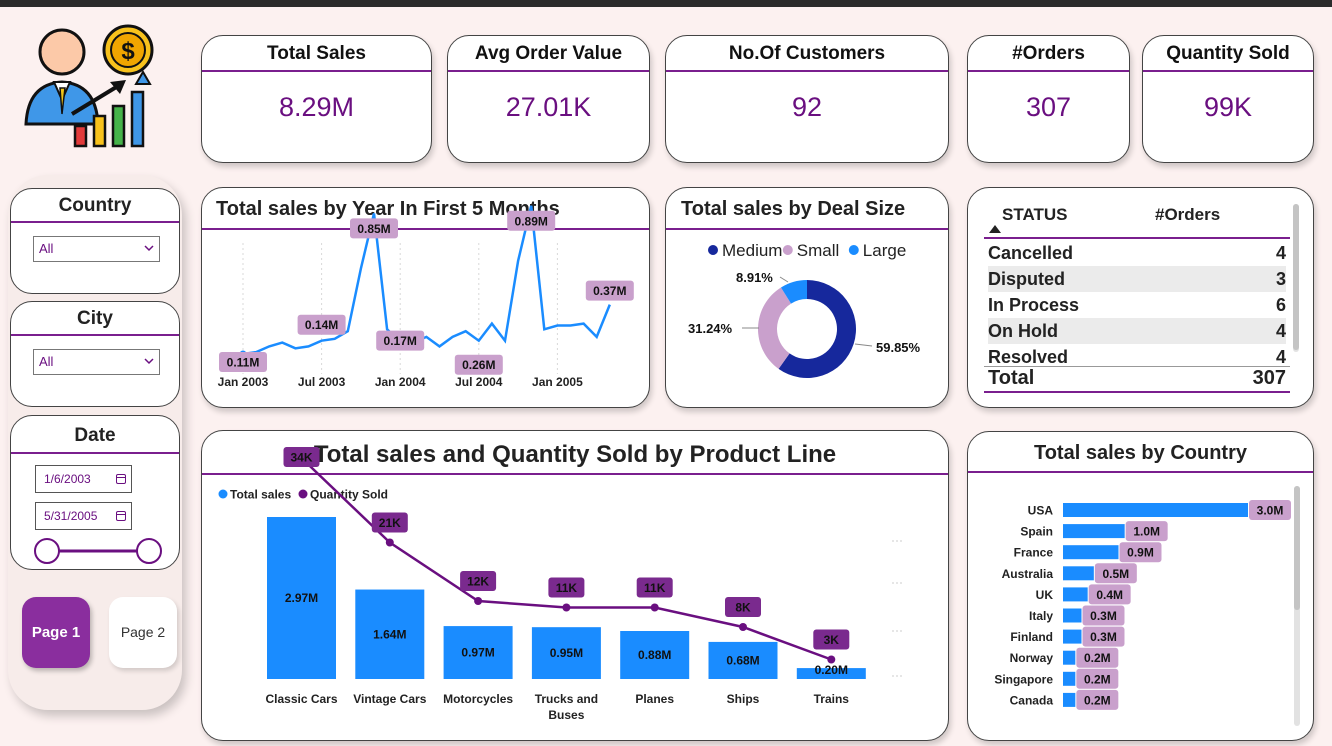 This screenshot has height=746, width=1332. What do you see at coordinates (71, 516) in the screenshot?
I see `end-date-value: 5/31/2005` at bounding box center [71, 516].